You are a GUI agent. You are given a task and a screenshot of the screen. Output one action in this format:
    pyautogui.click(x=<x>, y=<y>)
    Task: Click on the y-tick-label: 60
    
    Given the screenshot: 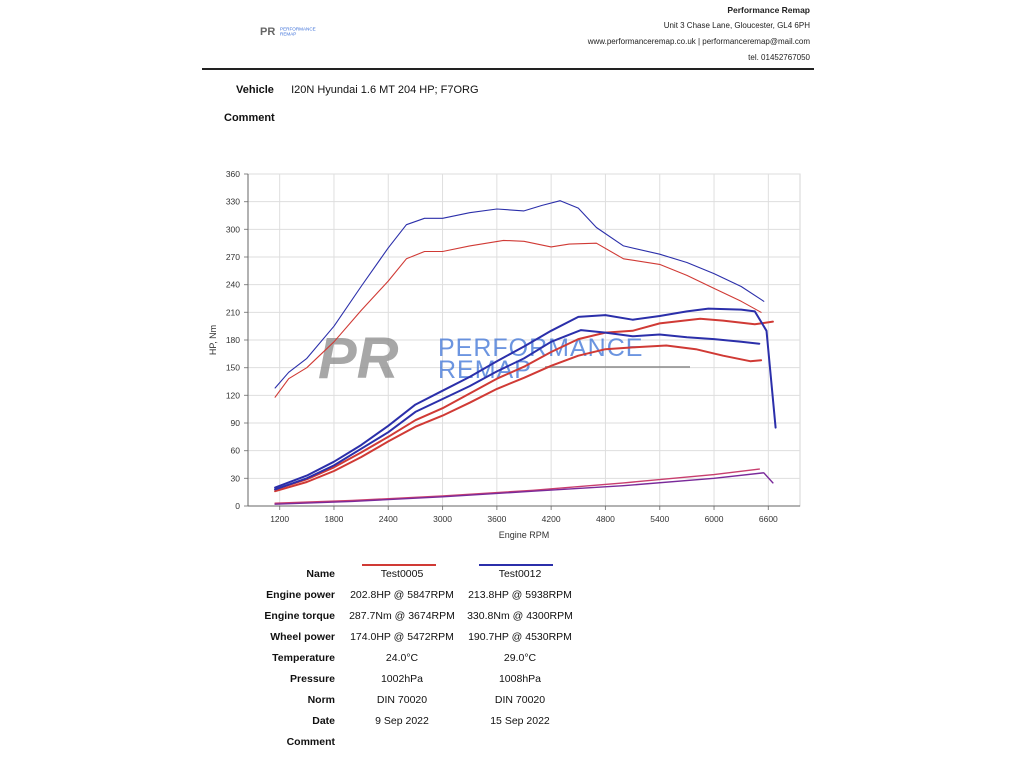 What is the action you would take?
    pyautogui.click(x=236, y=451)
    